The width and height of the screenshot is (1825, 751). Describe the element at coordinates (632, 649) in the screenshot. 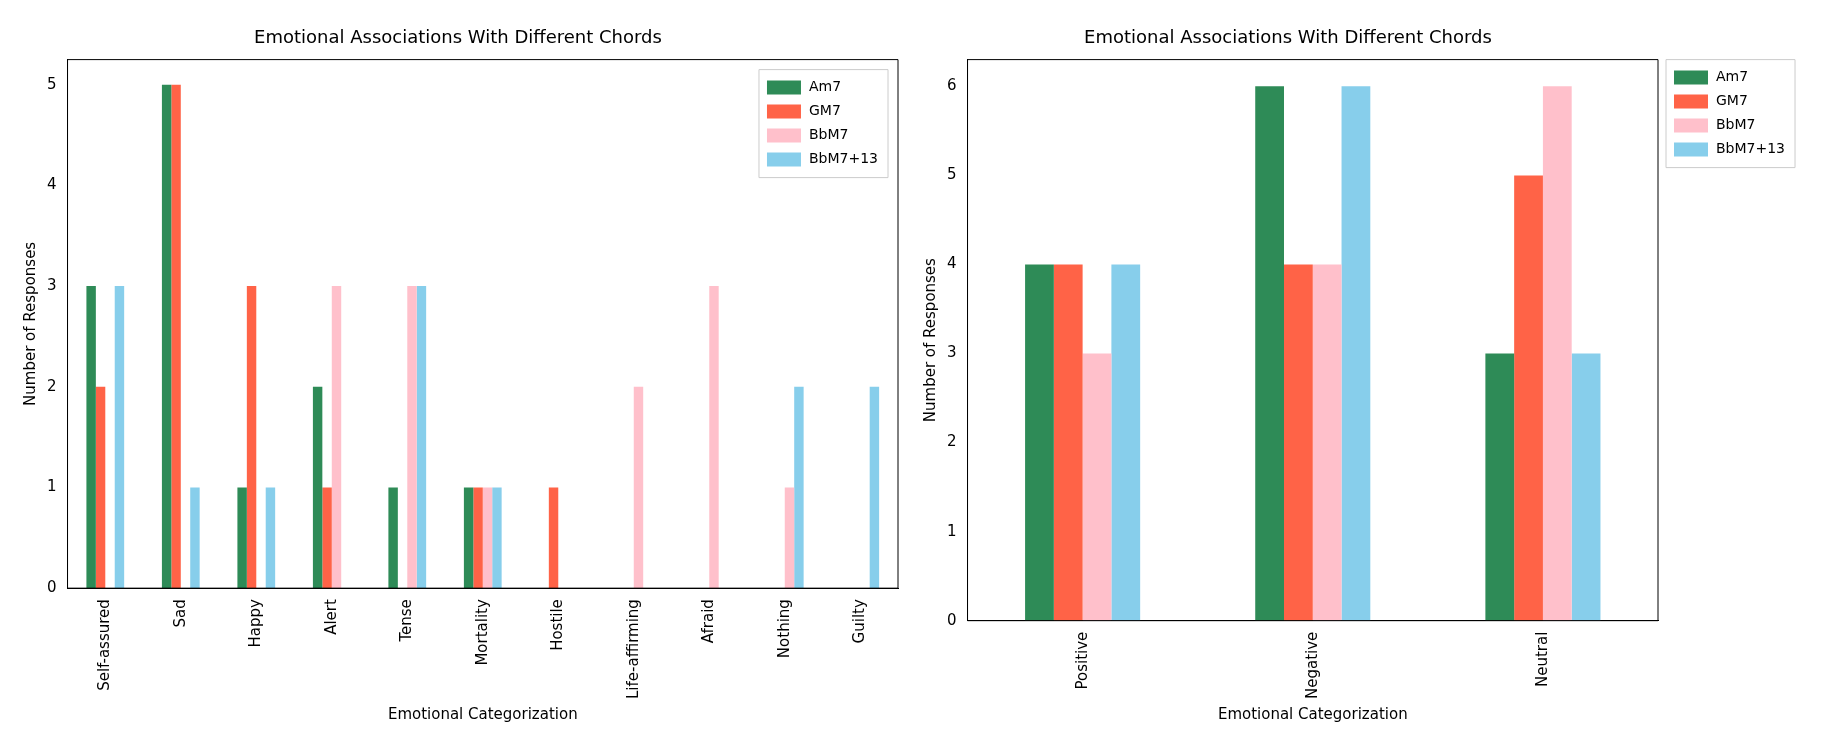

I see `x-tick-label: Life-affirming` at that location.